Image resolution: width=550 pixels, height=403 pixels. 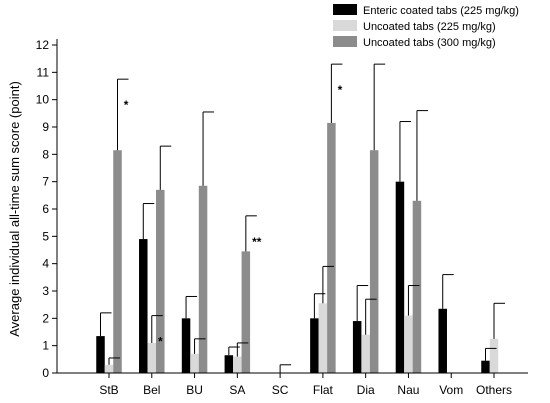 What do you see at coordinates (45, 127) in the screenshot?
I see `y-tick-label-9: 9` at bounding box center [45, 127].